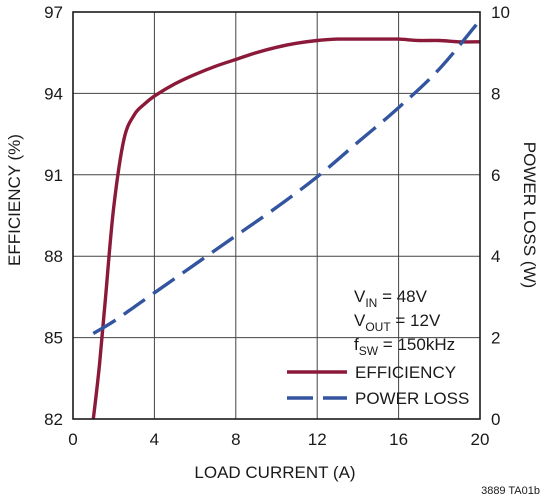 The height and width of the screenshot is (500, 544). Describe the element at coordinates (53, 175) in the screenshot. I see `y-tick-label-3: 91` at that location.